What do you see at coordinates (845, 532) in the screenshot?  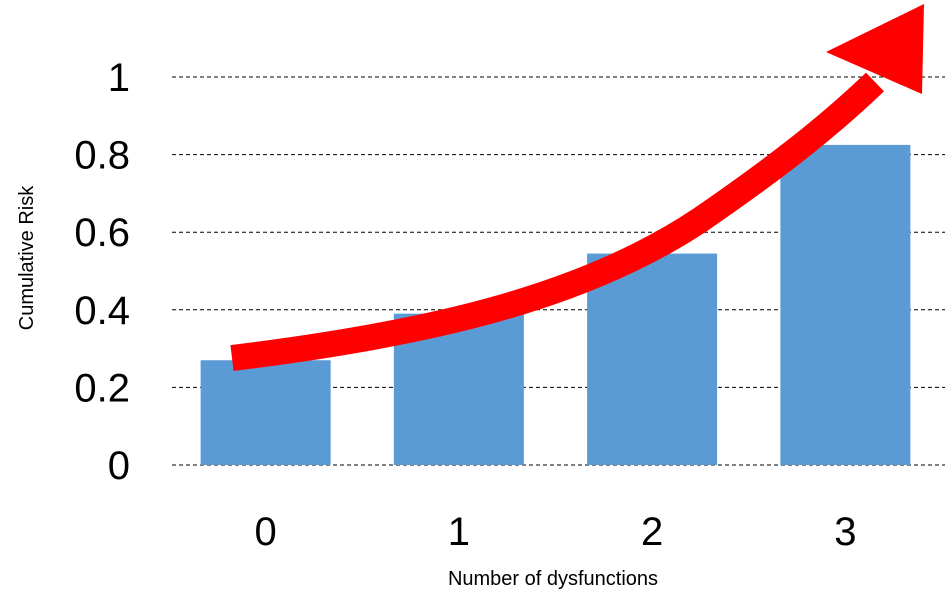 I see `x-tick-label: 3` at bounding box center [845, 532].